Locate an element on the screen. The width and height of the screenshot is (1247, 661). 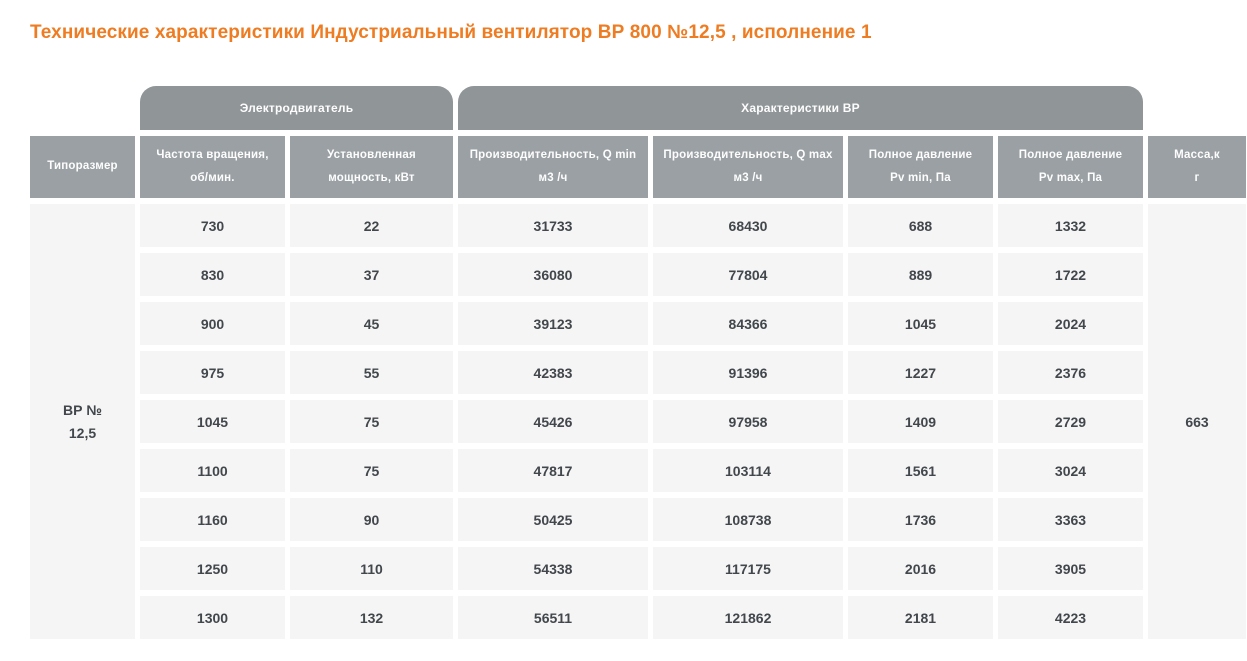
table-cell: 2016 is located at coordinates (920, 568).